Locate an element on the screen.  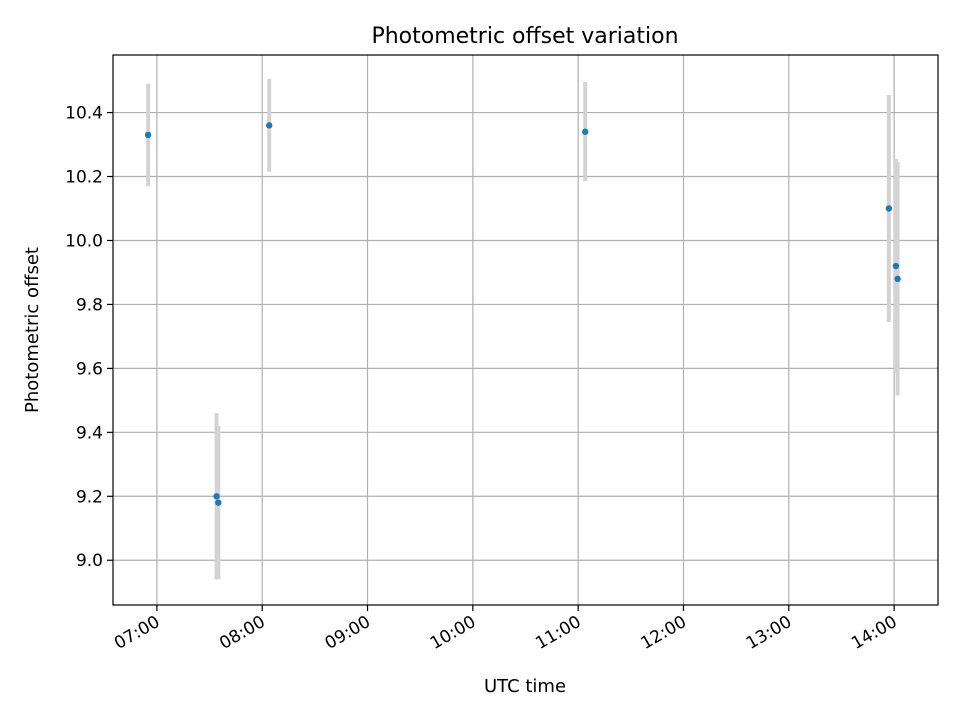
chart-title: Photometric offset variation is located at coordinates (524, 36).